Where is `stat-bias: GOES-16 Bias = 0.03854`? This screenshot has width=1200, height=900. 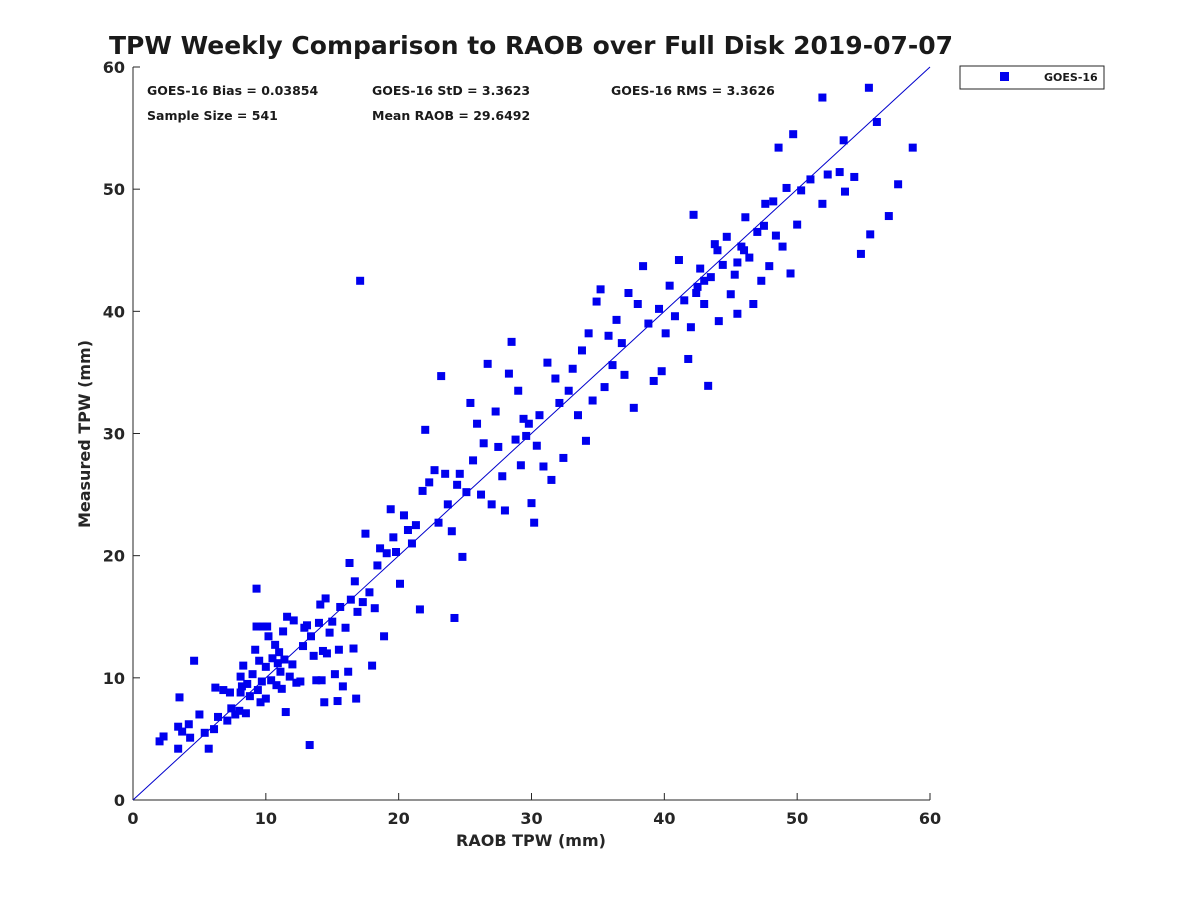 stat-bias: GOES-16 Bias = 0.03854 is located at coordinates (232, 90).